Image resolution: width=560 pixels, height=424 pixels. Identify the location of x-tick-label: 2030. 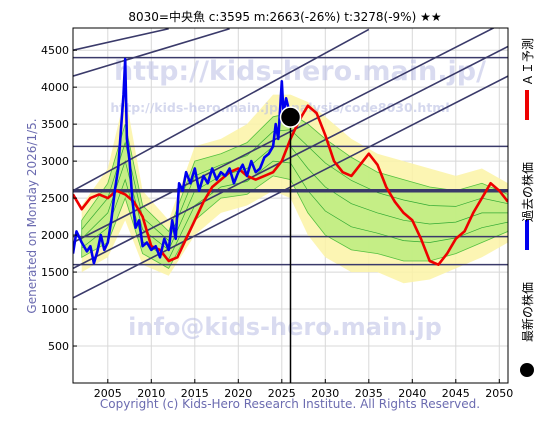
(325, 393).